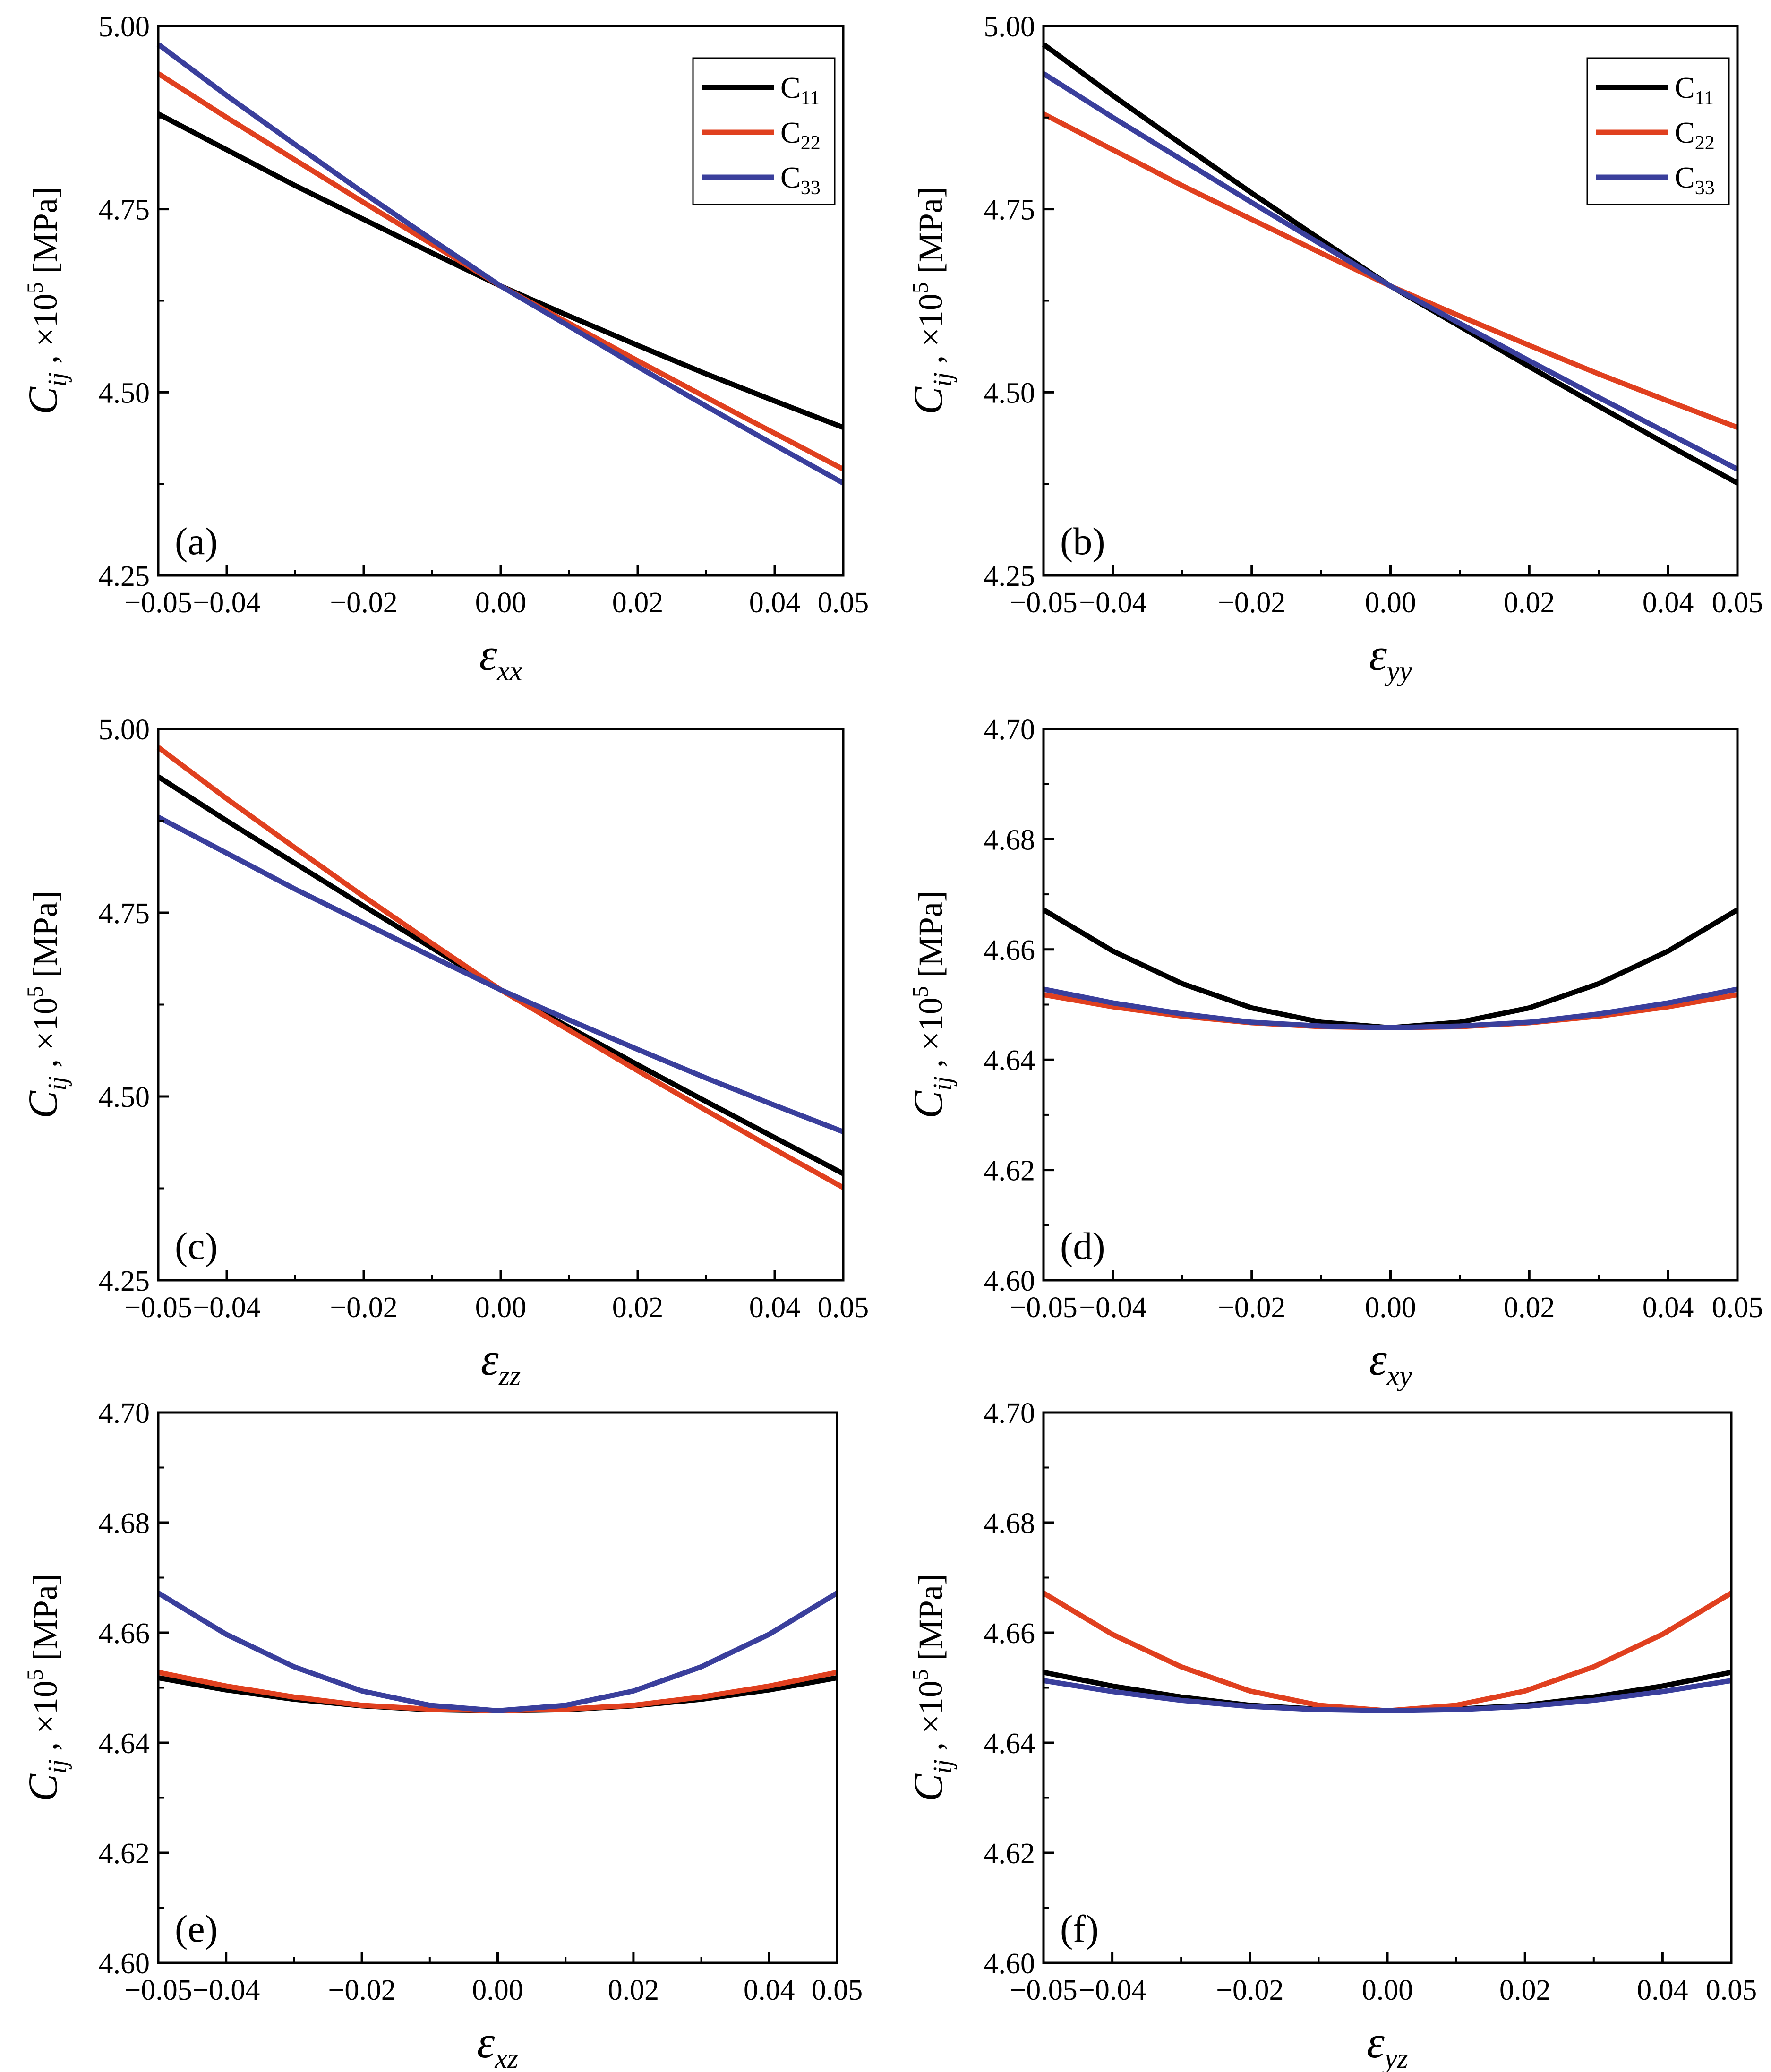  What do you see at coordinates (197, 541) in the screenshot?
I see `panel-label: (a)` at bounding box center [197, 541].